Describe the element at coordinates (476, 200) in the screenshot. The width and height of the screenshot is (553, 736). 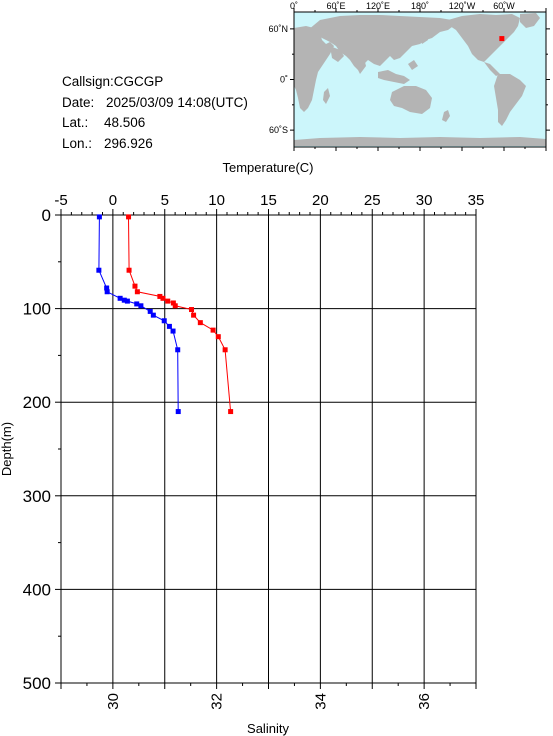
I see `temperature-tick-label: 35` at that location.